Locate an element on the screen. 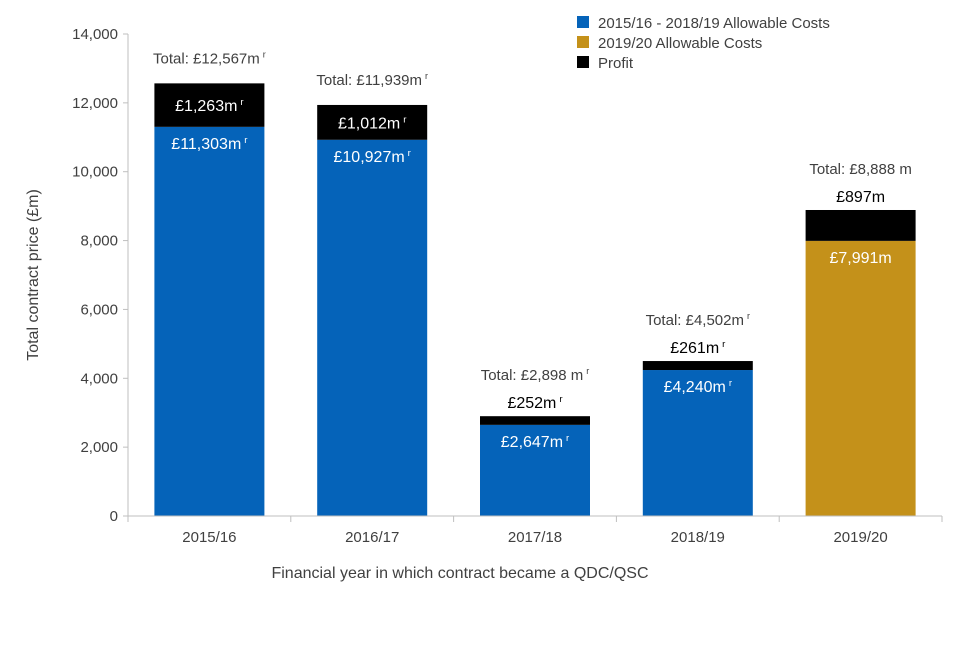  legend-label: 2019/20 Allowable Costs is located at coordinates (680, 43).